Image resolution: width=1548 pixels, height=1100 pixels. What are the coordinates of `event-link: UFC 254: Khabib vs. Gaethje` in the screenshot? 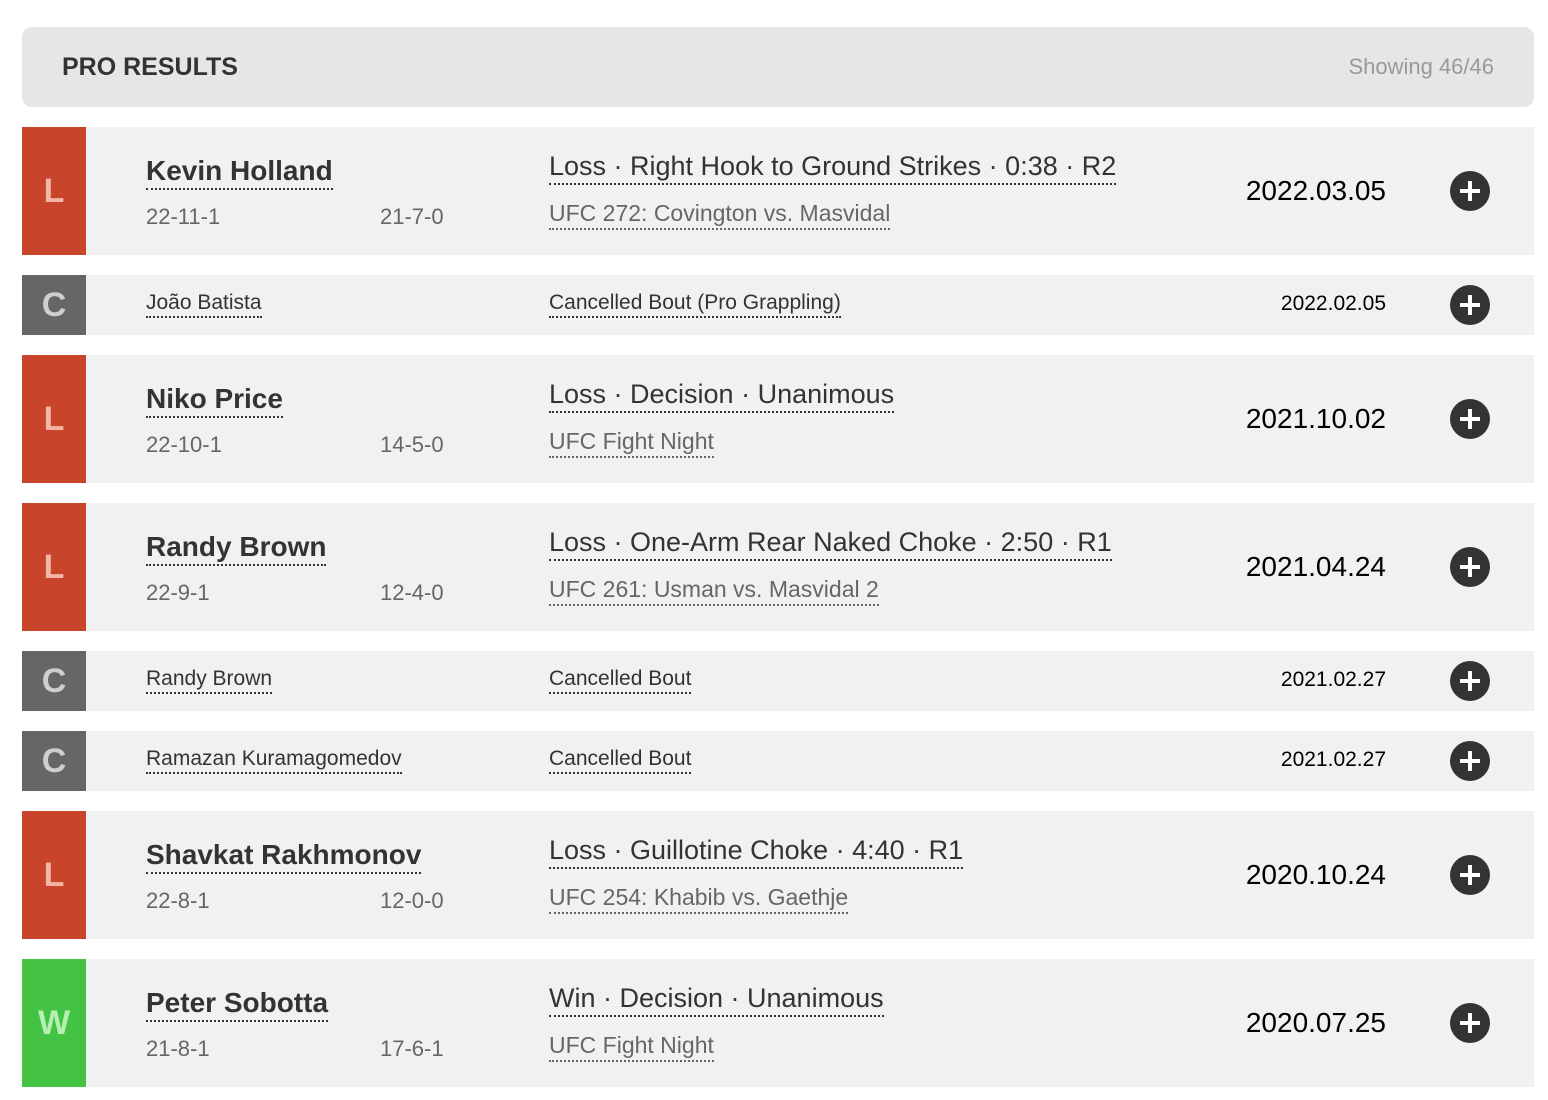 It's located at (699, 899).